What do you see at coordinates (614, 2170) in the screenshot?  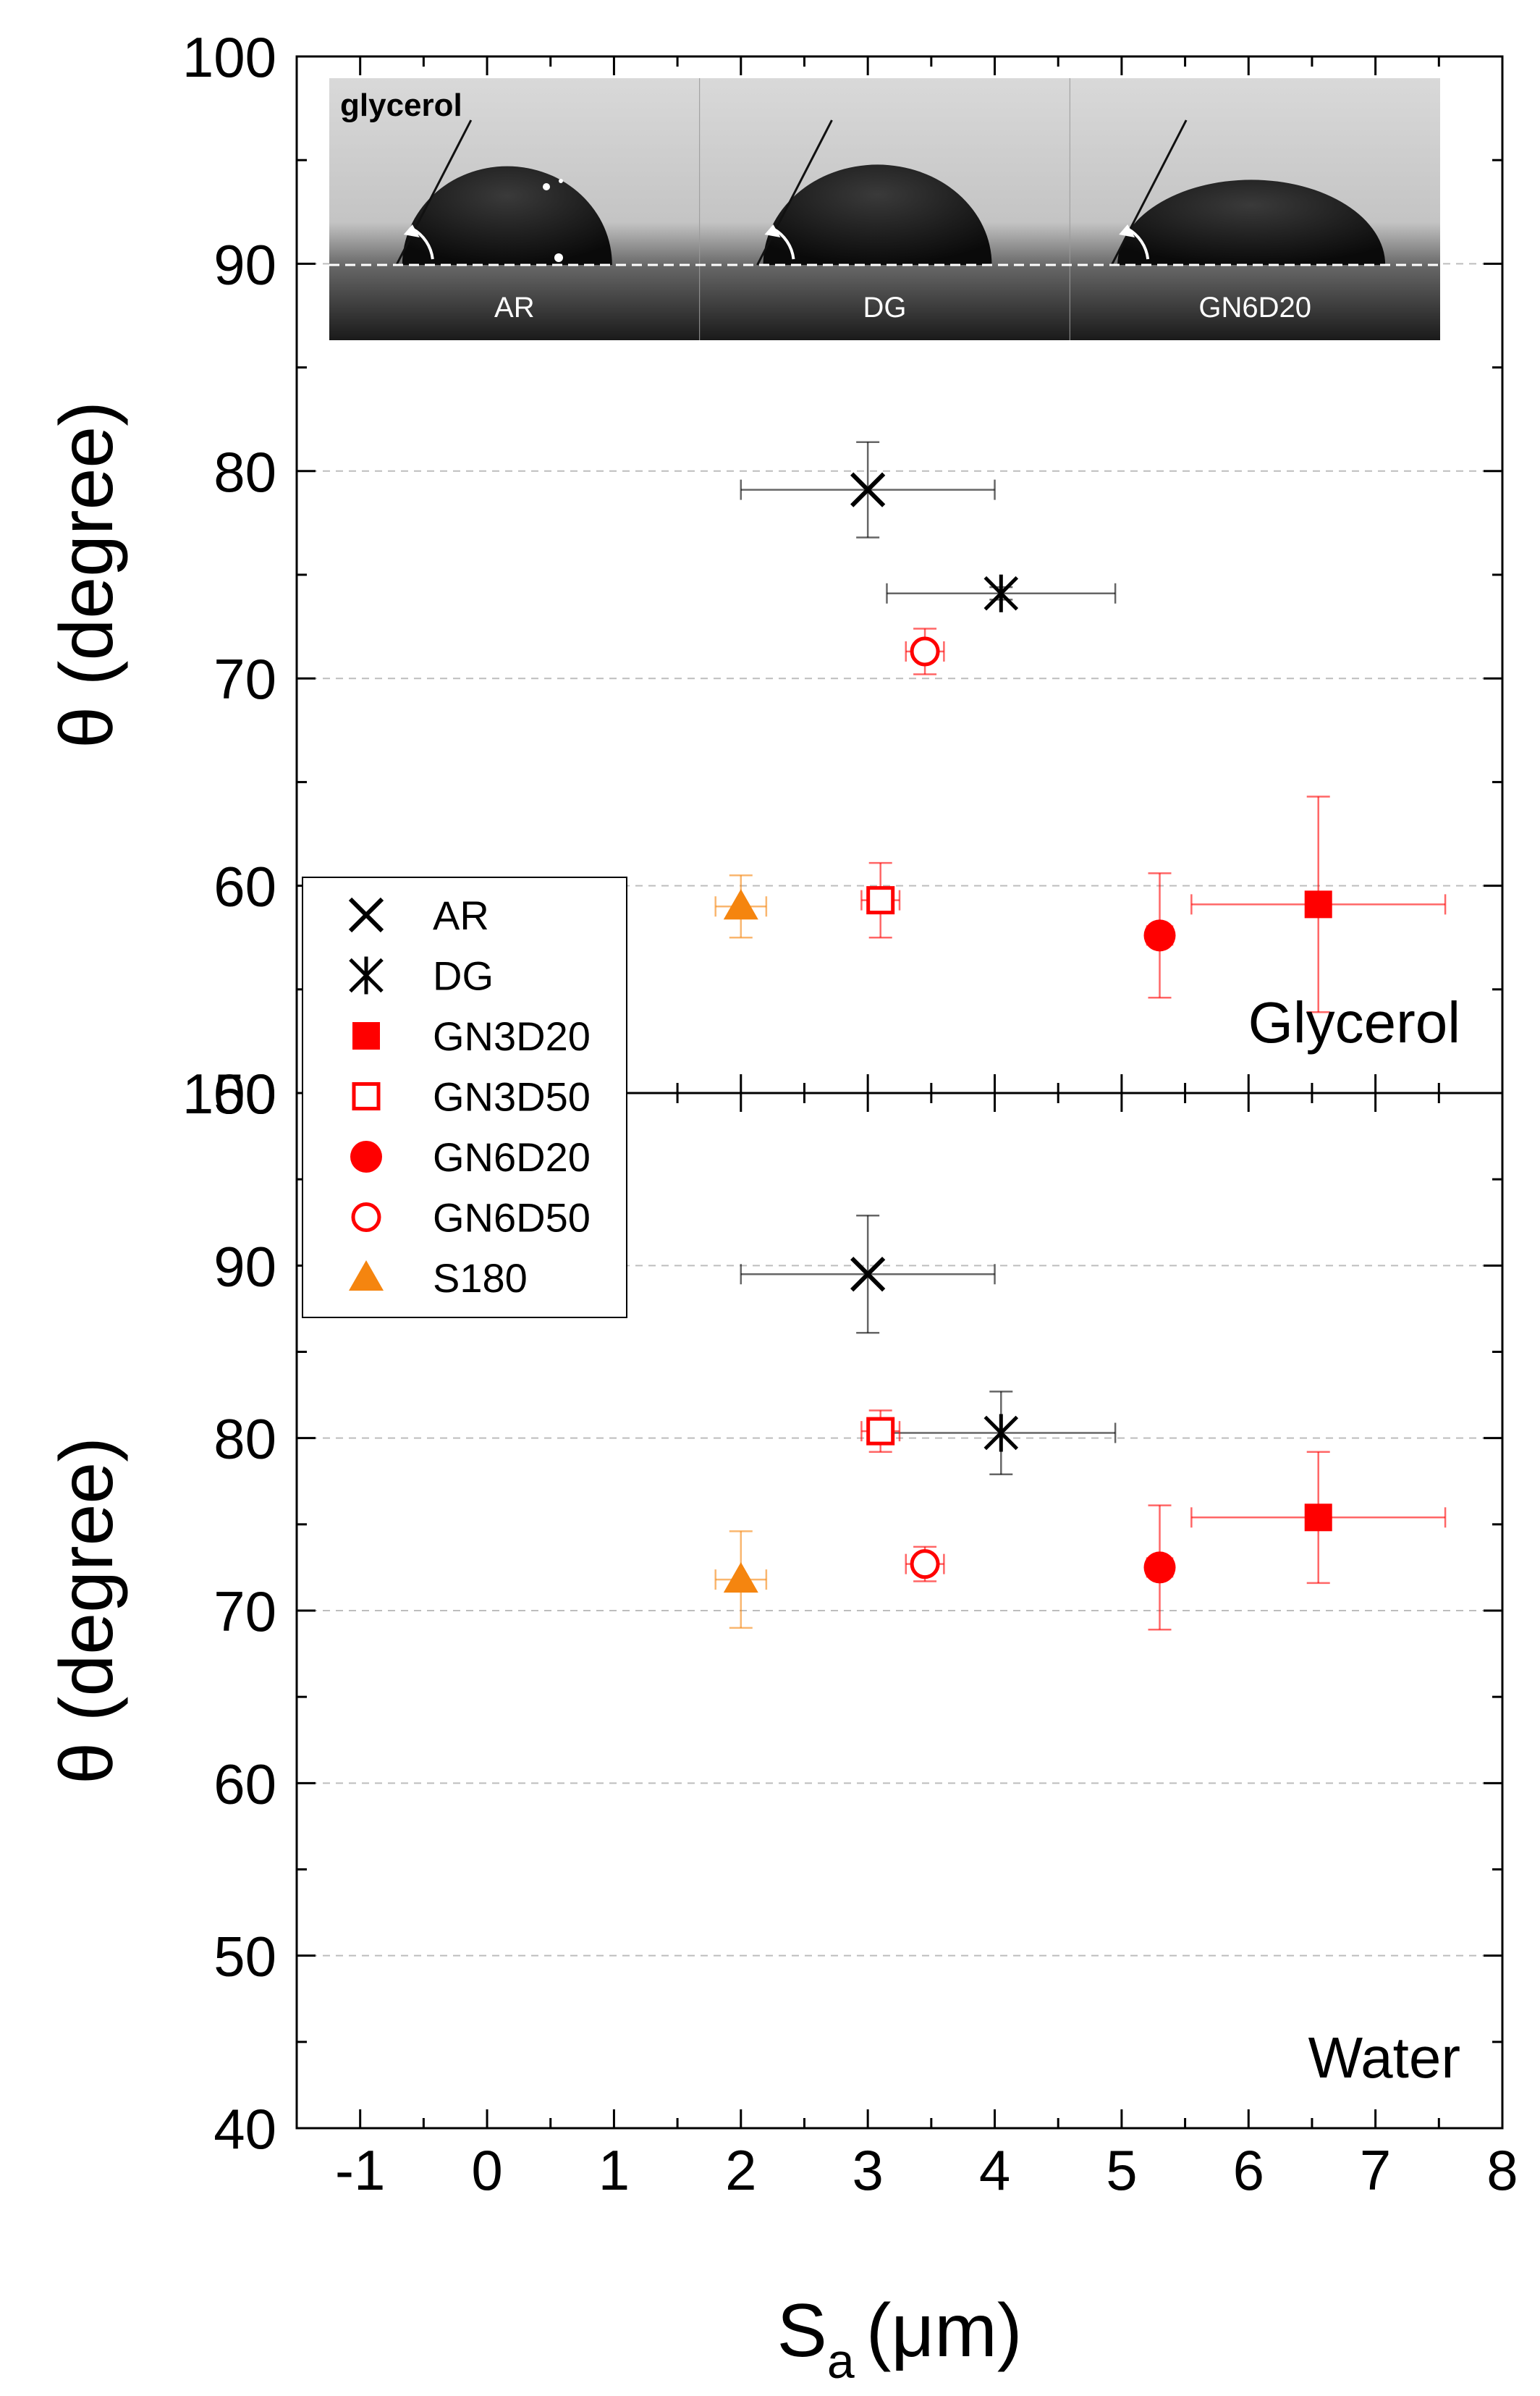 I see `x-tick-label: 1` at bounding box center [614, 2170].